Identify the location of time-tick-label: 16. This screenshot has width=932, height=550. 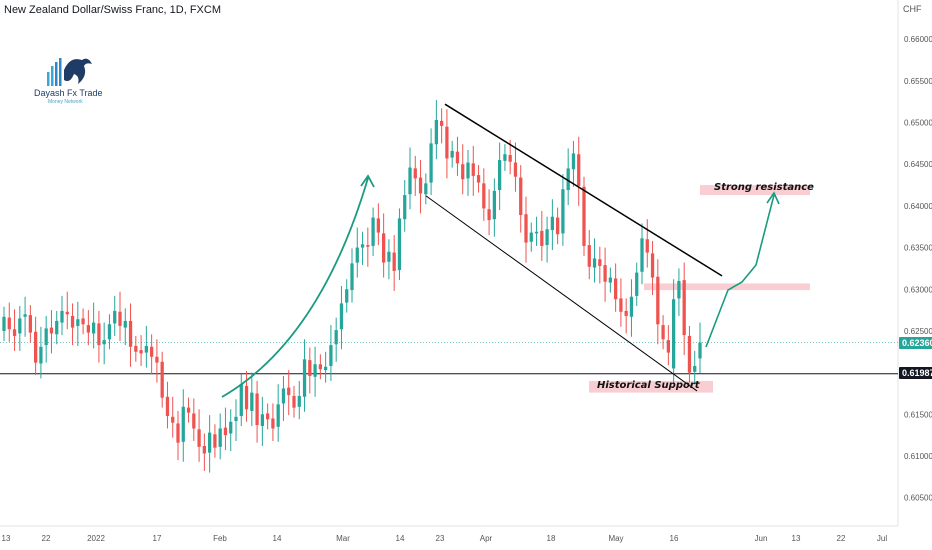
(674, 538).